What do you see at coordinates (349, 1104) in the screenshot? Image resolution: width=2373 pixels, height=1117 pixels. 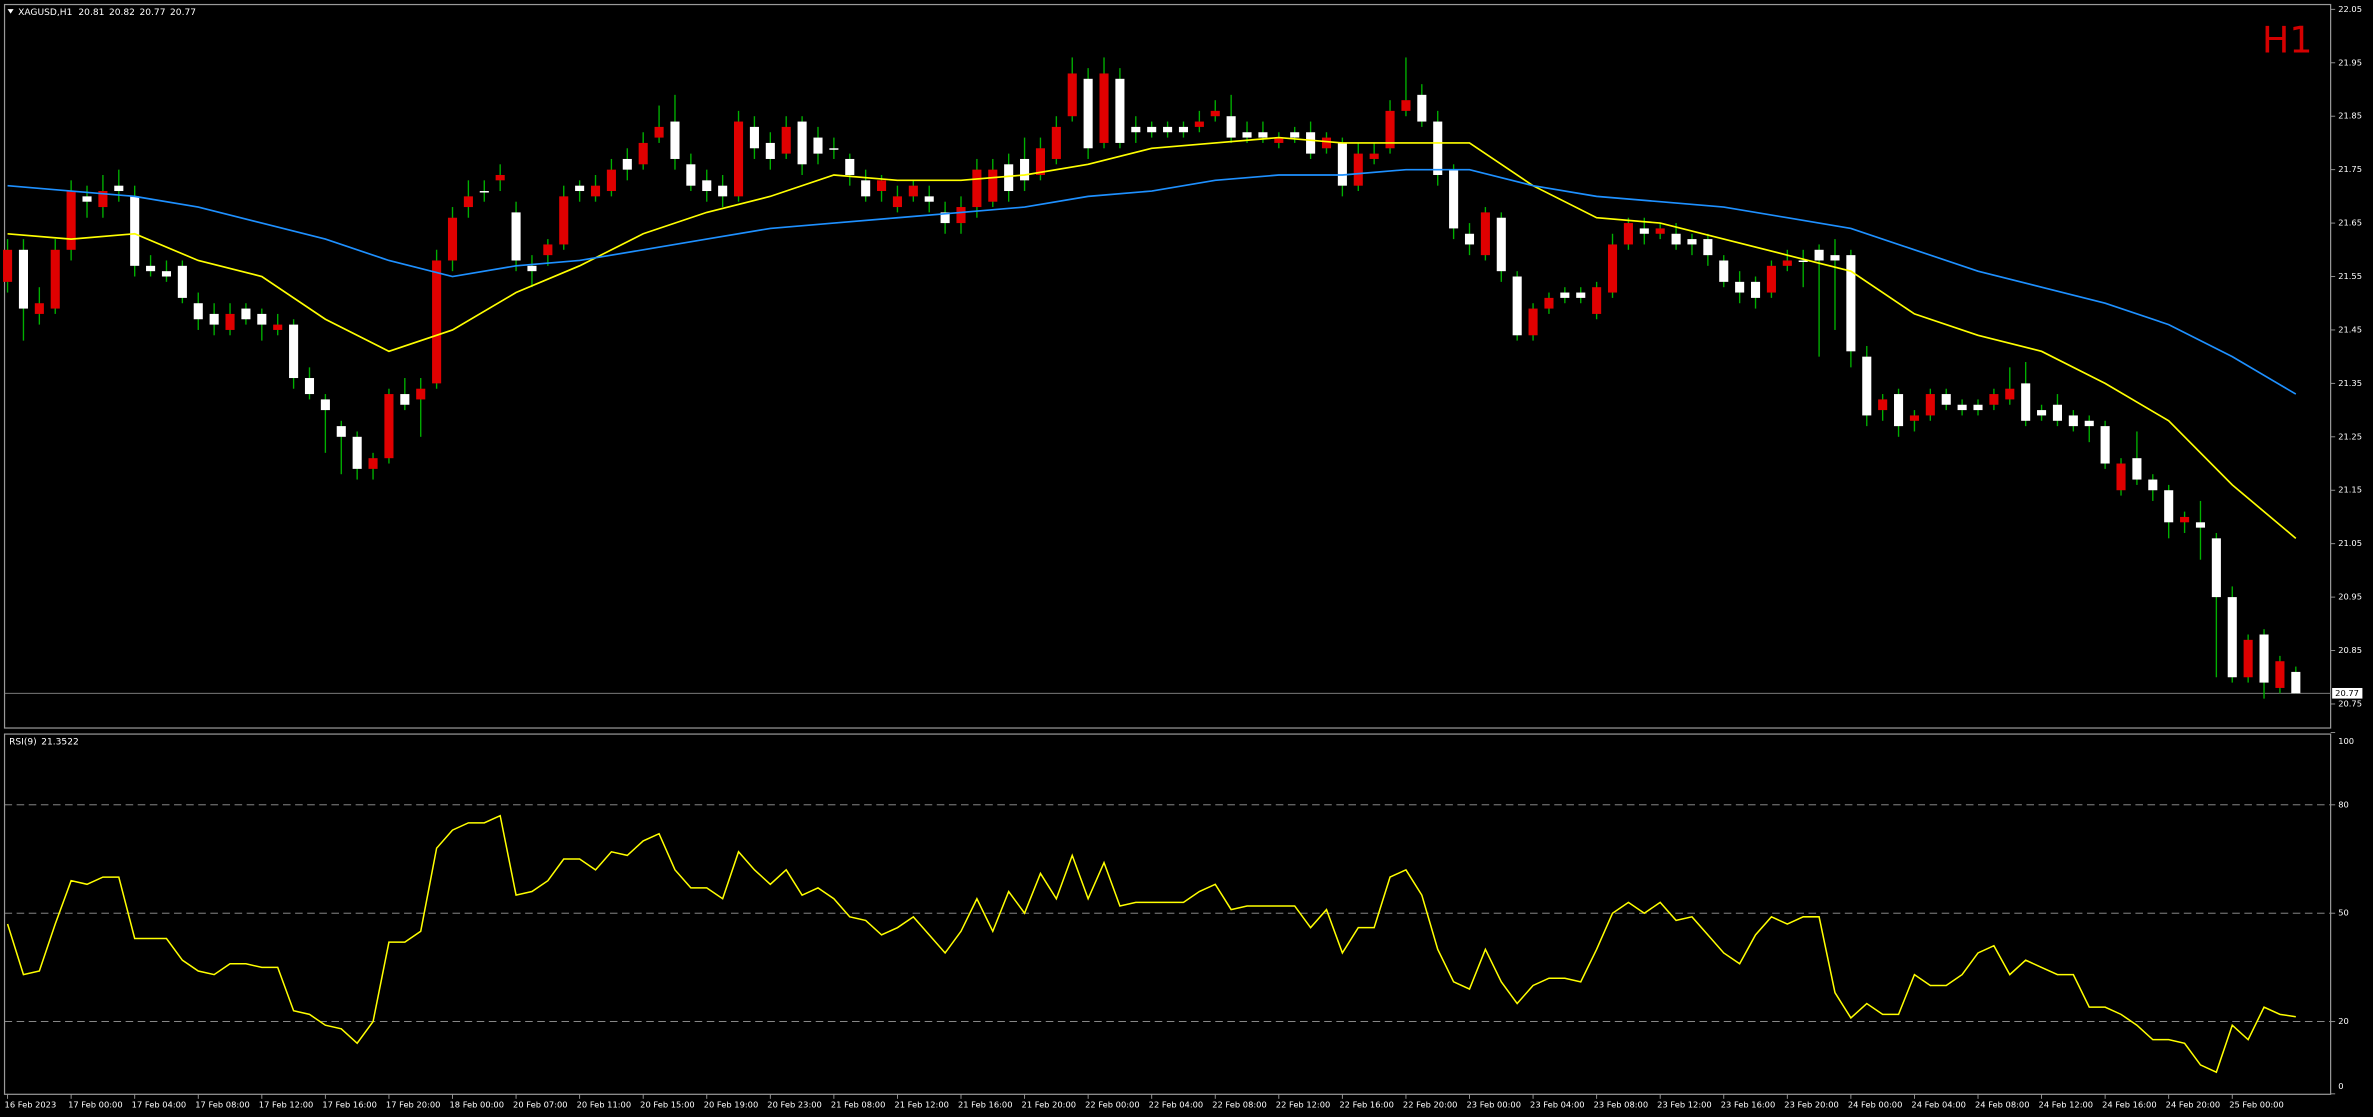 I see `x-tick-label: 17 Feb 16:00` at bounding box center [349, 1104].